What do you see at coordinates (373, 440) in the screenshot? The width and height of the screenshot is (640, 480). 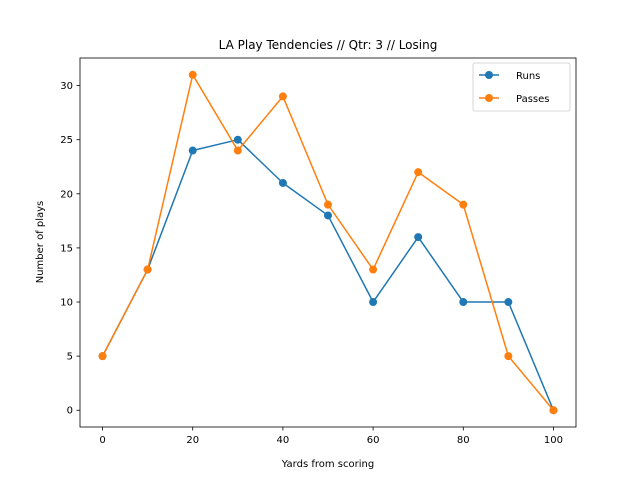 I see `x-tick-label: 60` at bounding box center [373, 440].